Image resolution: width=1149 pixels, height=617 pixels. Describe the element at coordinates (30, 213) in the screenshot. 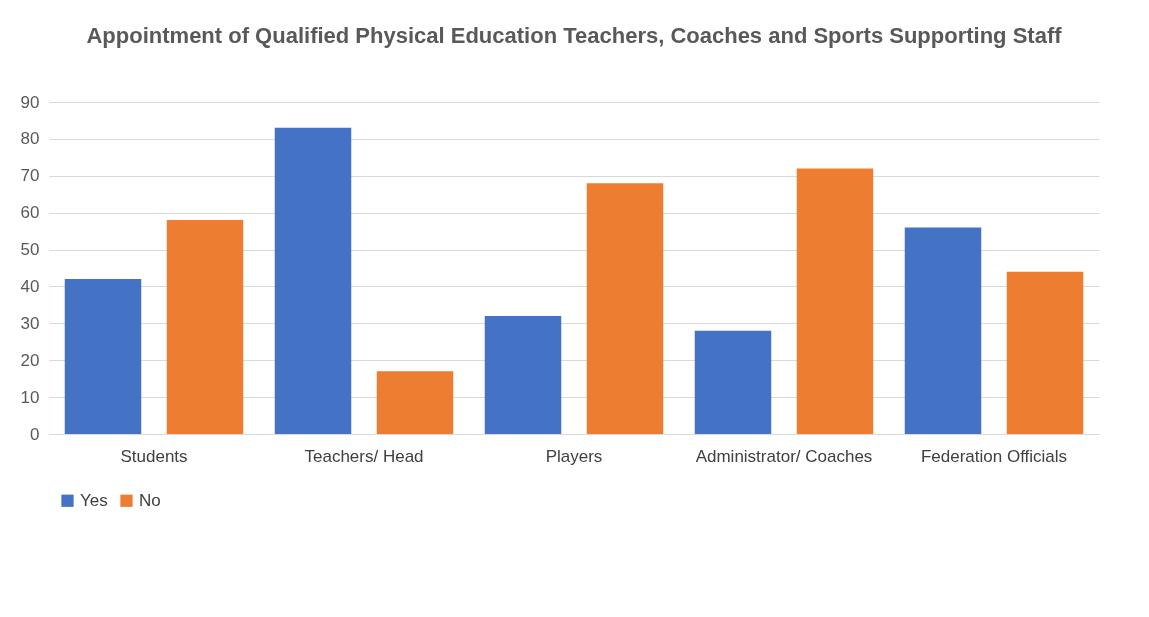

I see `y-tick-label: 60` at that location.